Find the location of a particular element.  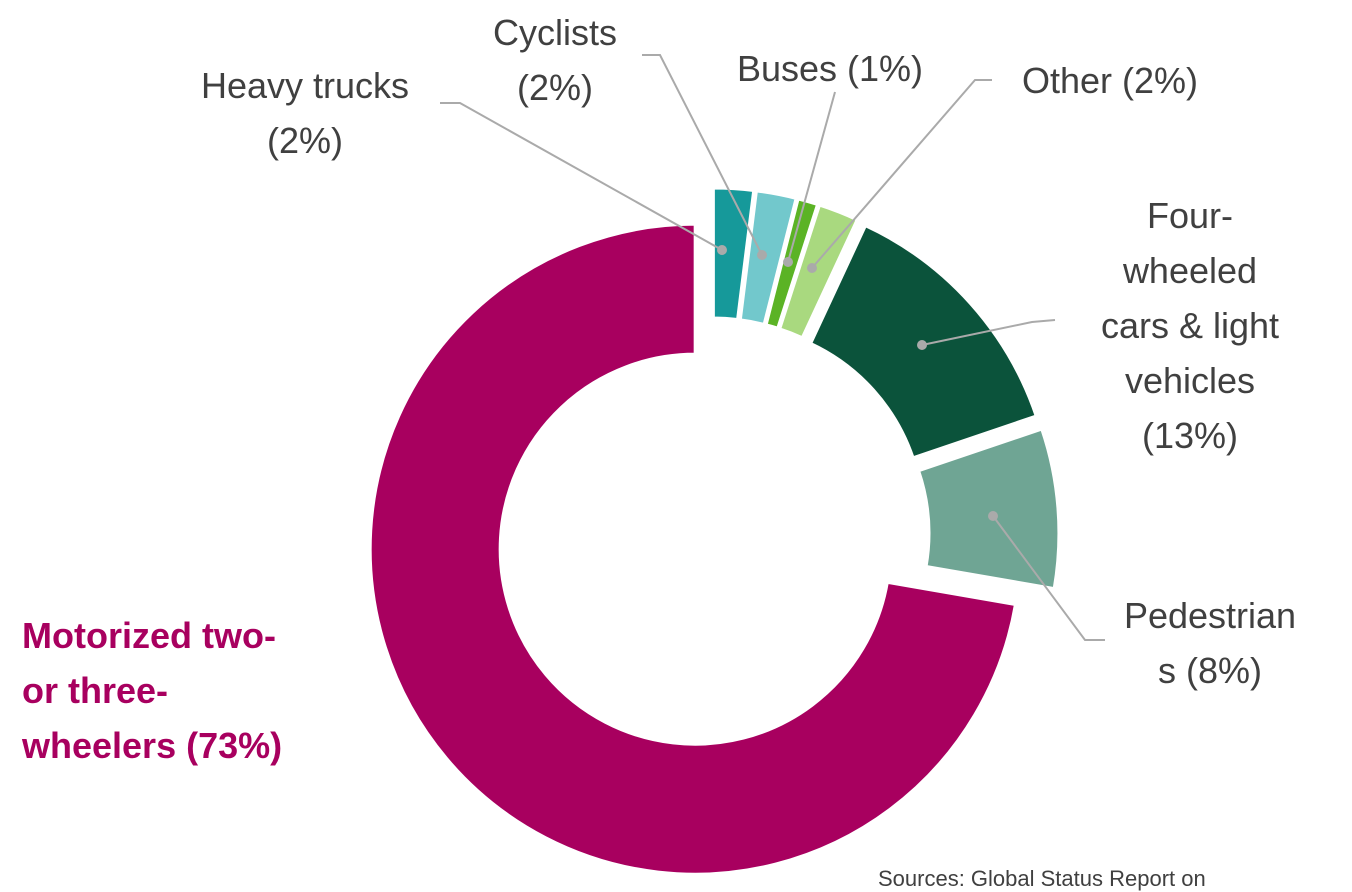

value-label: (8%) is located at coordinates (1224, 670).